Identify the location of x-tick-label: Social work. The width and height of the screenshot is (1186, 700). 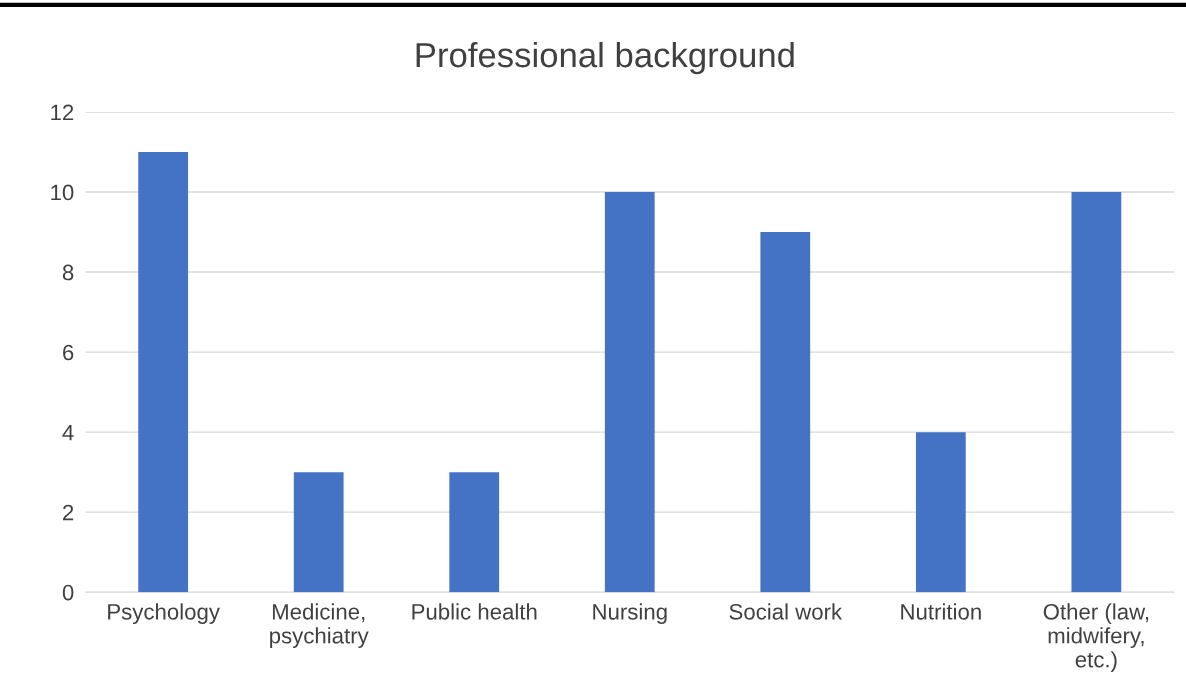
(786, 611).